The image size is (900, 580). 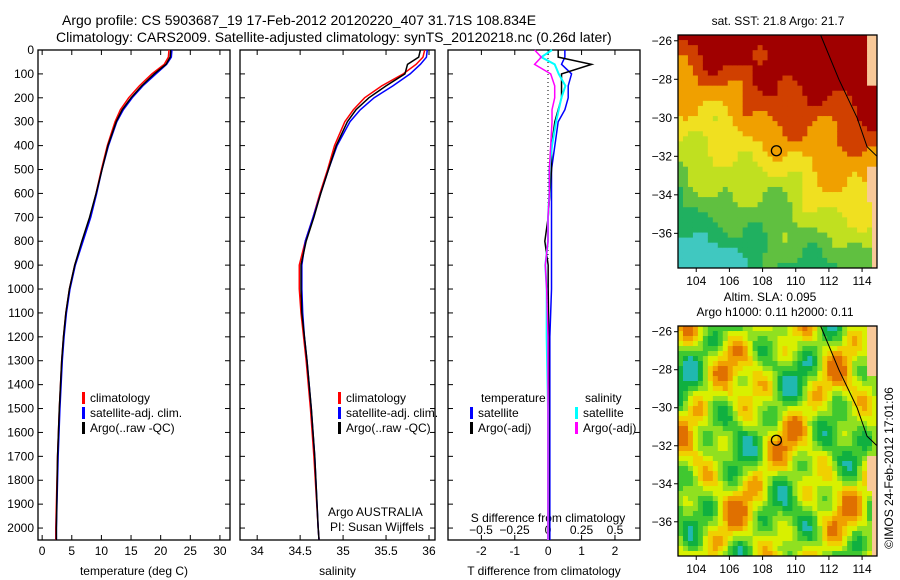 I want to click on lat-tick-label: −28, so click(x=662, y=370).